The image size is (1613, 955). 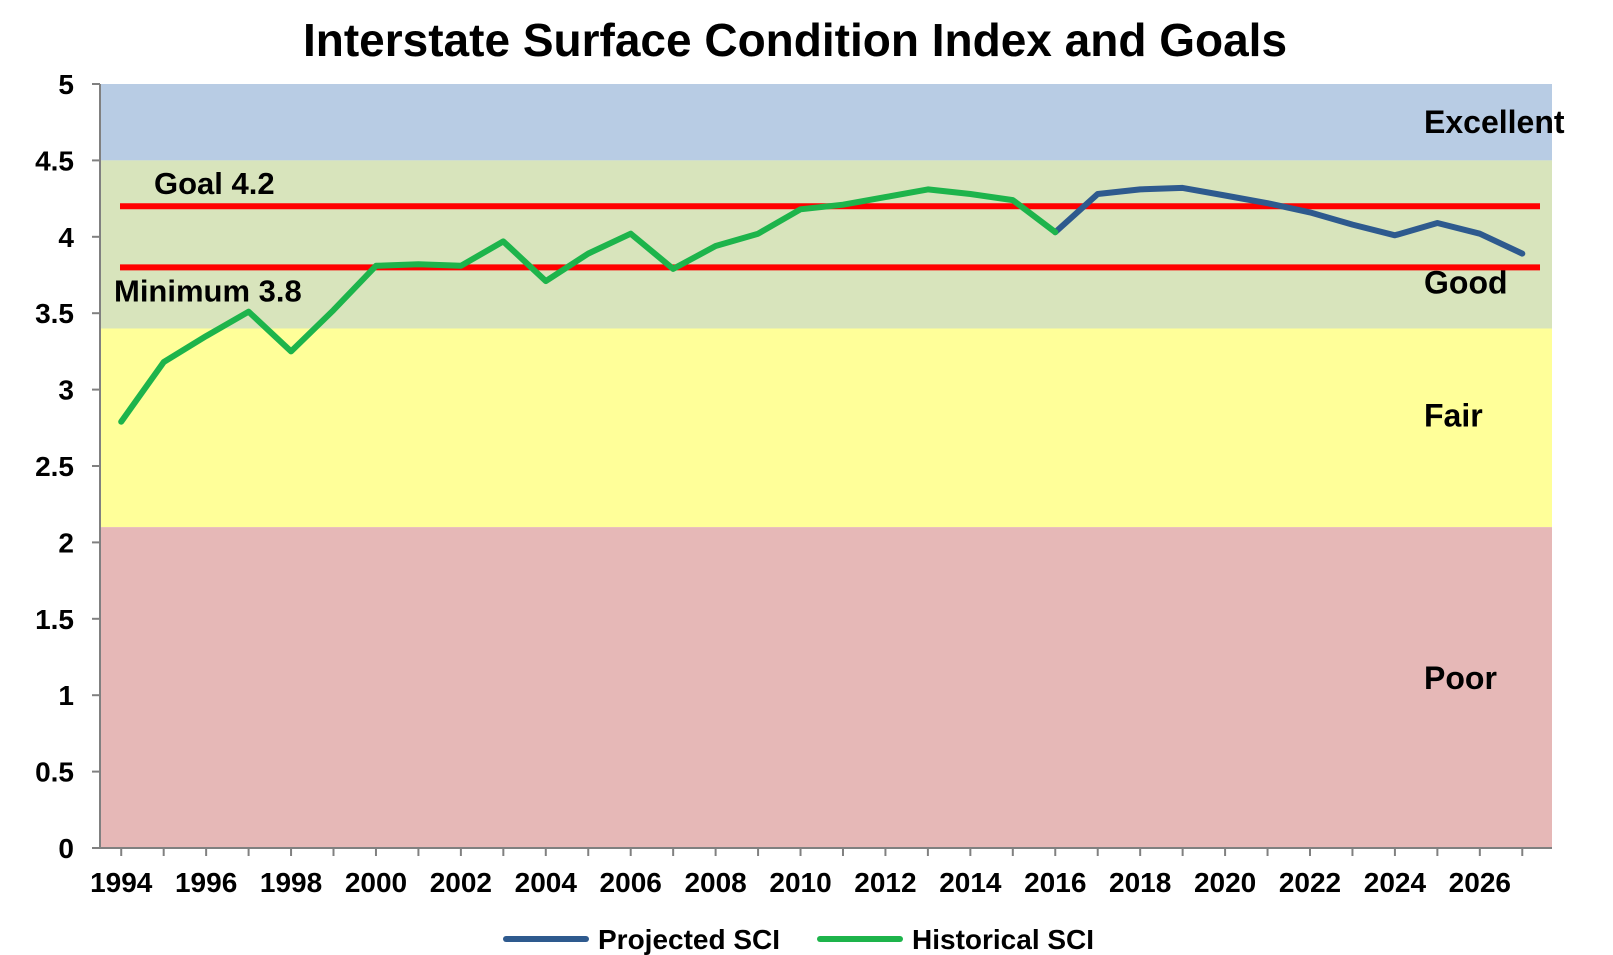 I want to click on y-tick-label: 1.5, so click(x=54, y=619).